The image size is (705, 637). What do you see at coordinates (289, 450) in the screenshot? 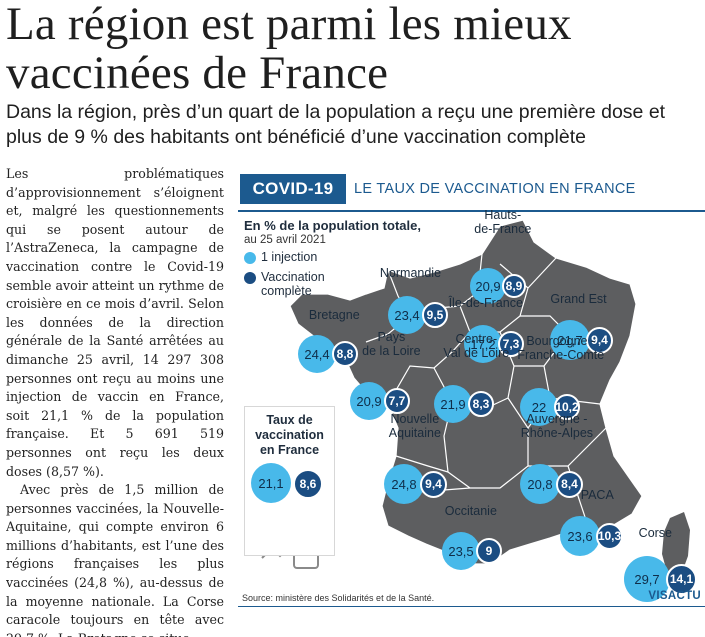
I see `national-label-3: en France` at bounding box center [289, 450].